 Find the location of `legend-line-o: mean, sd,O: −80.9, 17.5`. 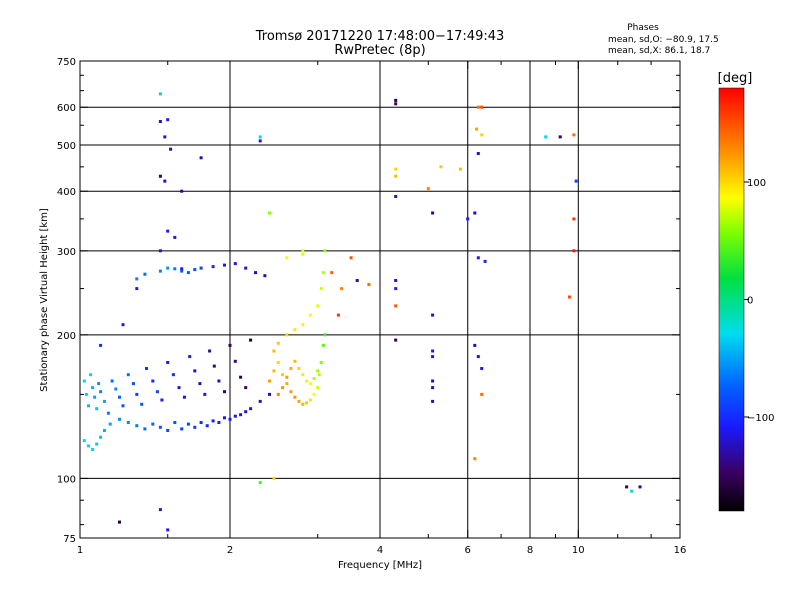

legend-line-o: mean, sd,O: −80.9, 17.5 is located at coordinates (663, 40).